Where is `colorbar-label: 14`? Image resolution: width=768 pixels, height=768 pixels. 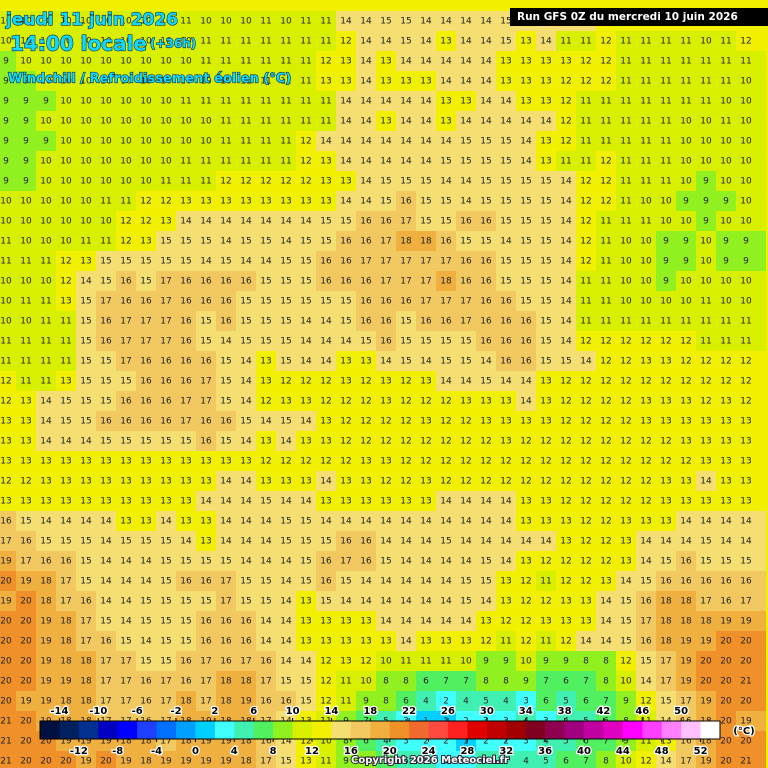
colorbar-label: 14 is located at coordinates (331, 711).